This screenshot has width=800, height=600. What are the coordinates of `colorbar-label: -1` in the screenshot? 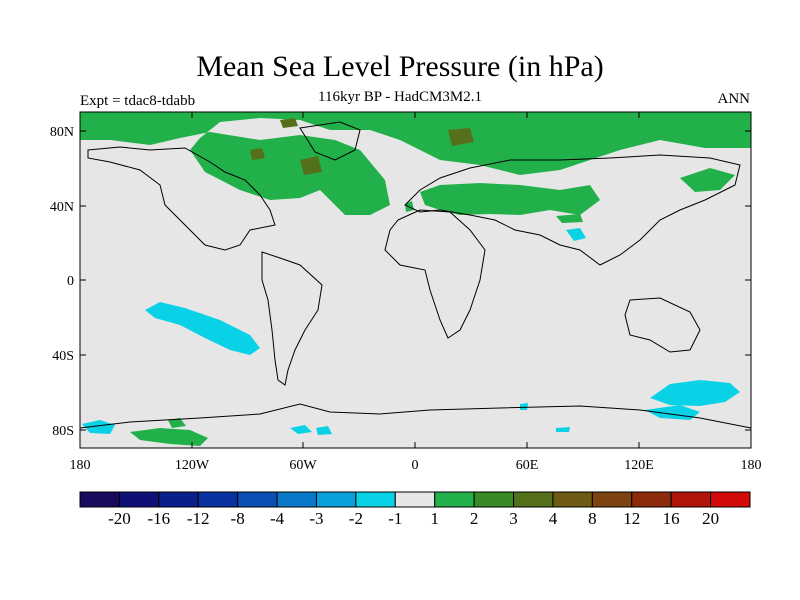 It's located at (395, 518).